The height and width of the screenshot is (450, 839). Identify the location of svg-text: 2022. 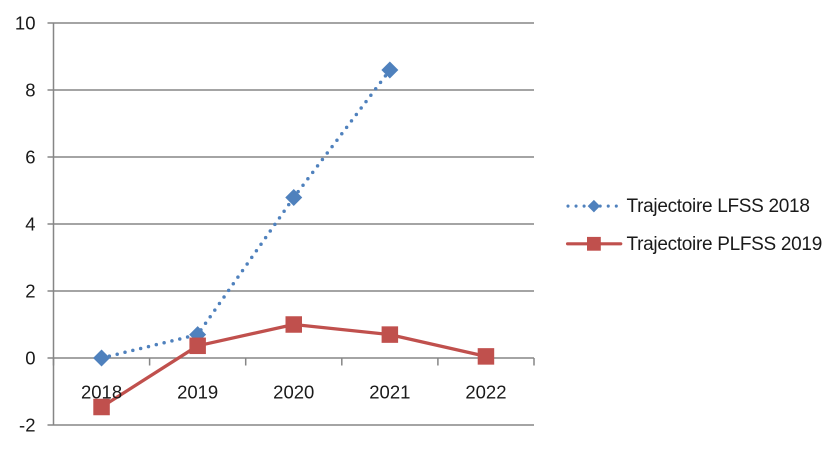
(485, 392).